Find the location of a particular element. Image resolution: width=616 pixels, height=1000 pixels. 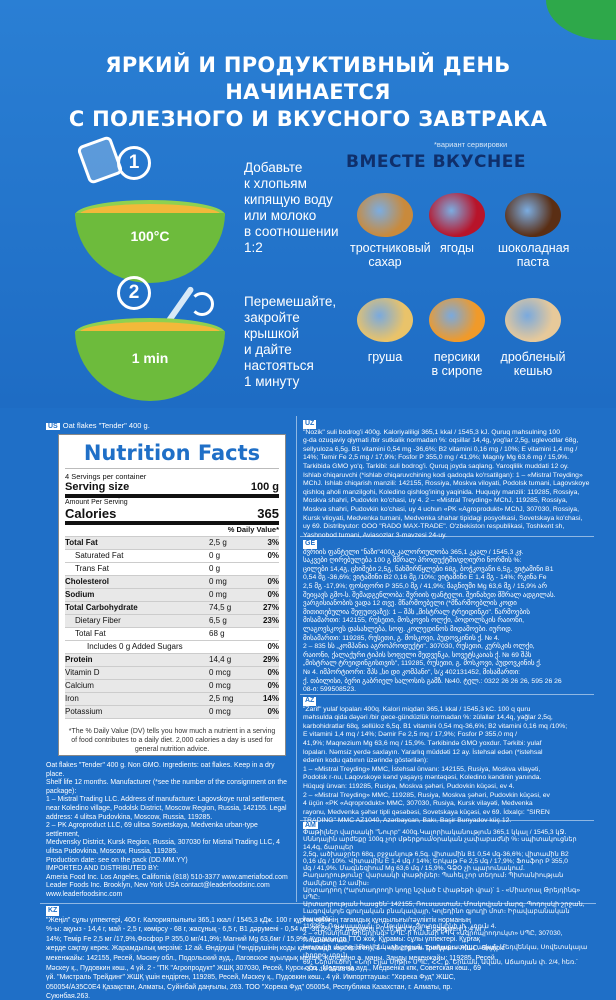

nutrient-label: Calcium is located at coordinates (79, 685).